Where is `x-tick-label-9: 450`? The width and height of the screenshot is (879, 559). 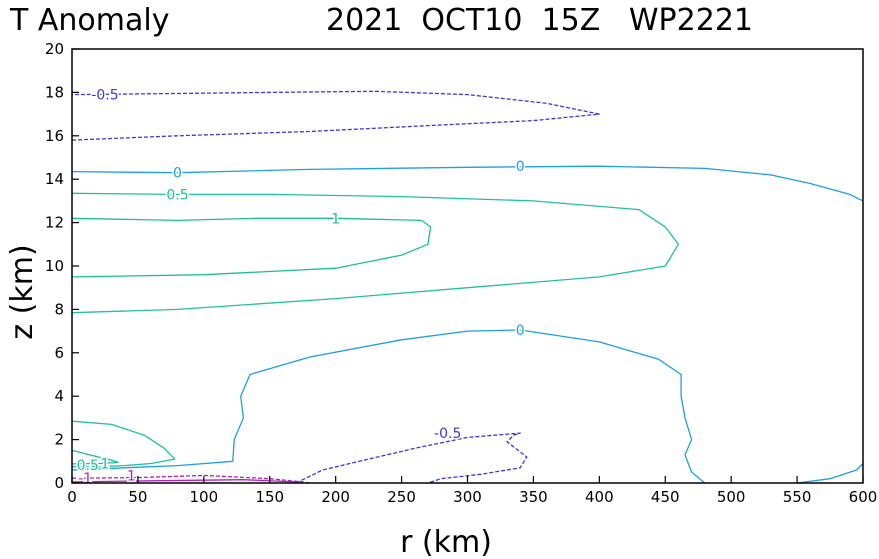
x-tick-label-9: 450 is located at coordinates (665, 497).